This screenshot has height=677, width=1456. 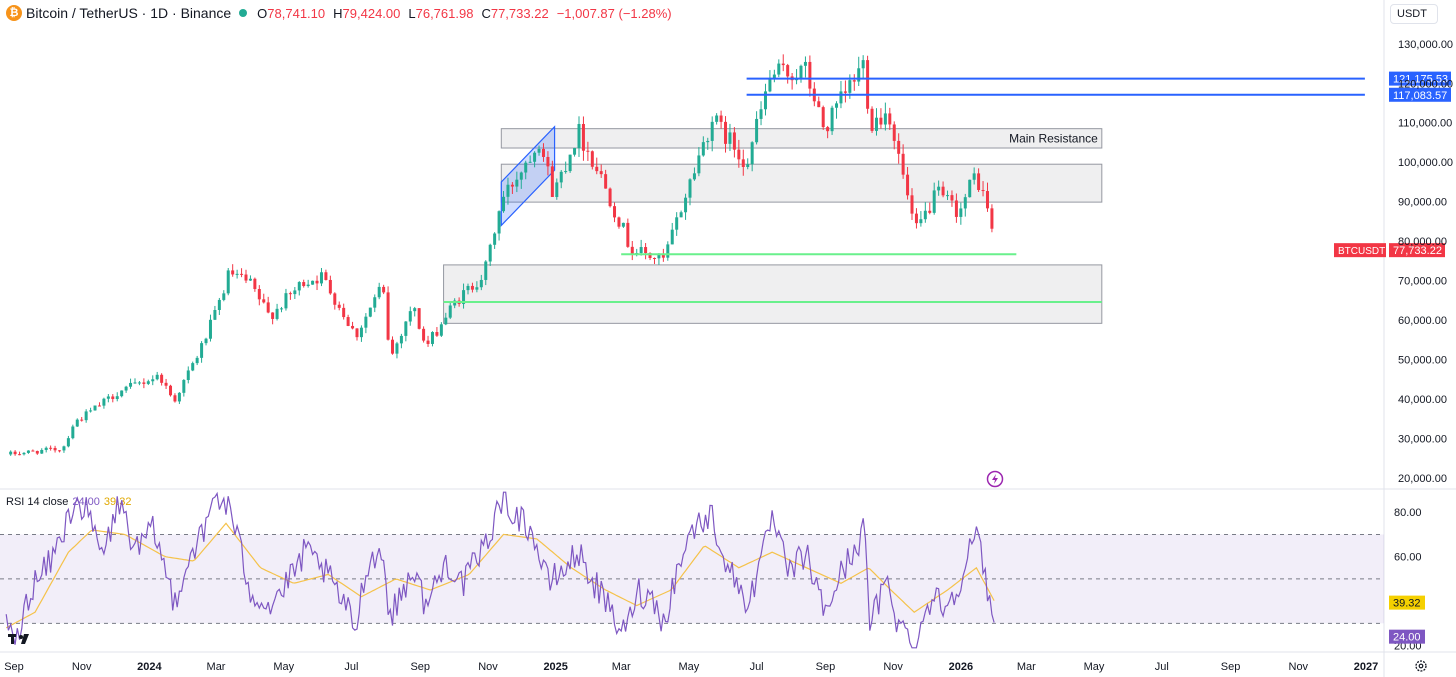 What do you see at coordinates (995, 479) in the screenshot?
I see `events-lightning-icon` at bounding box center [995, 479].